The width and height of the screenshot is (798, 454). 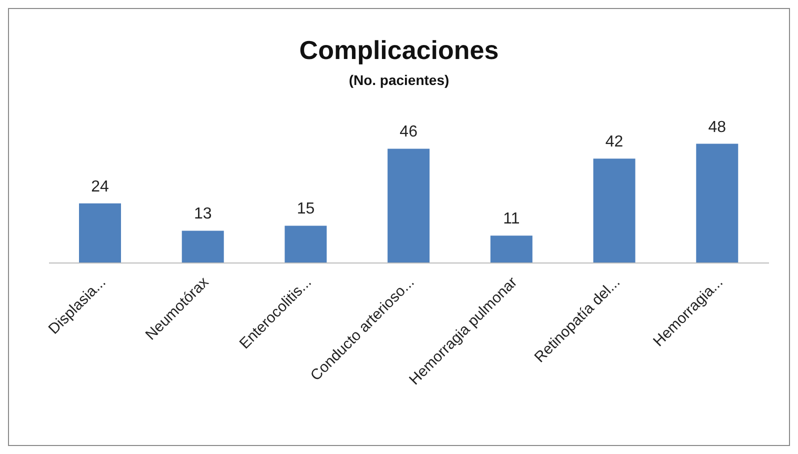 What do you see at coordinates (399, 50) in the screenshot?
I see `chart-title: Complicaciones` at bounding box center [399, 50].